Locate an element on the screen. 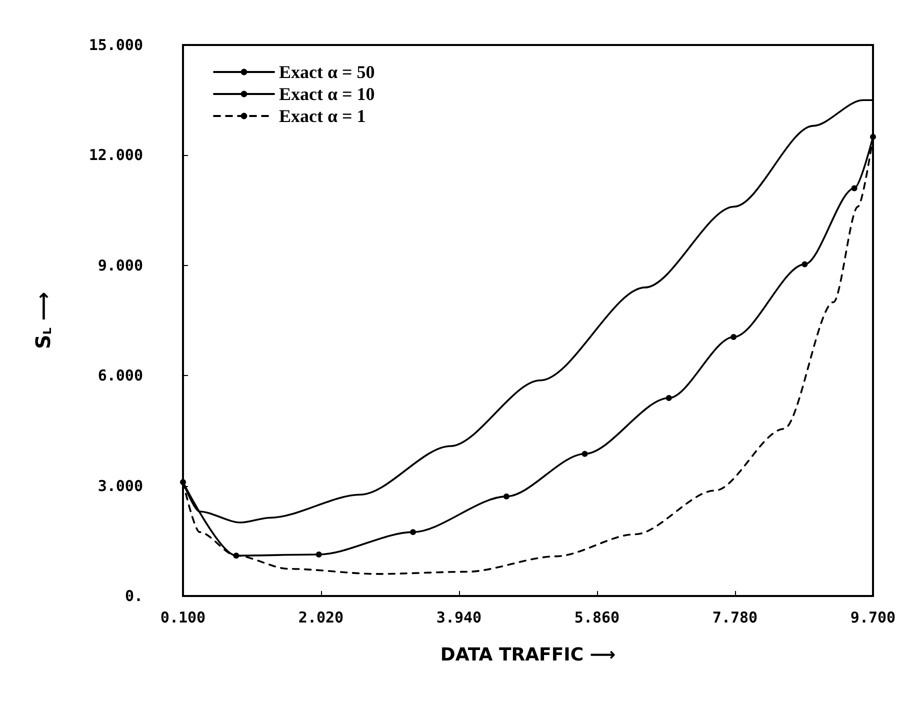 The height and width of the screenshot is (704, 909). y-tick-label: 3.000 is located at coordinates (120, 485).